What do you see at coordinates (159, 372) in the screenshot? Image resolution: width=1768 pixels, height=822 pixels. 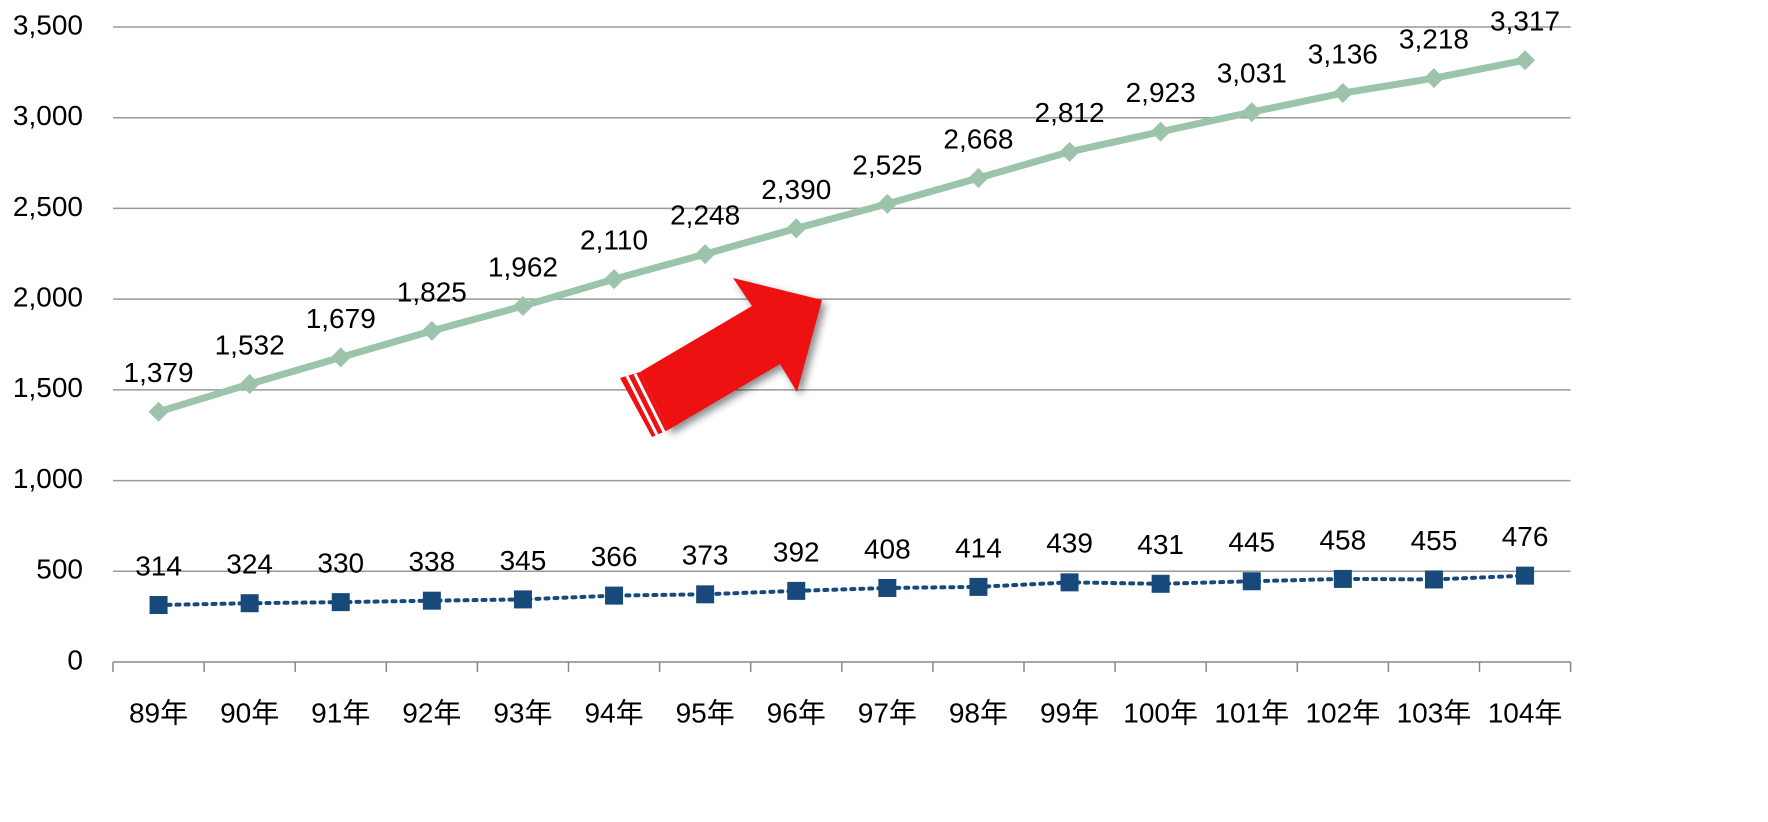 I see `data-label: 1,379` at bounding box center [159, 372].